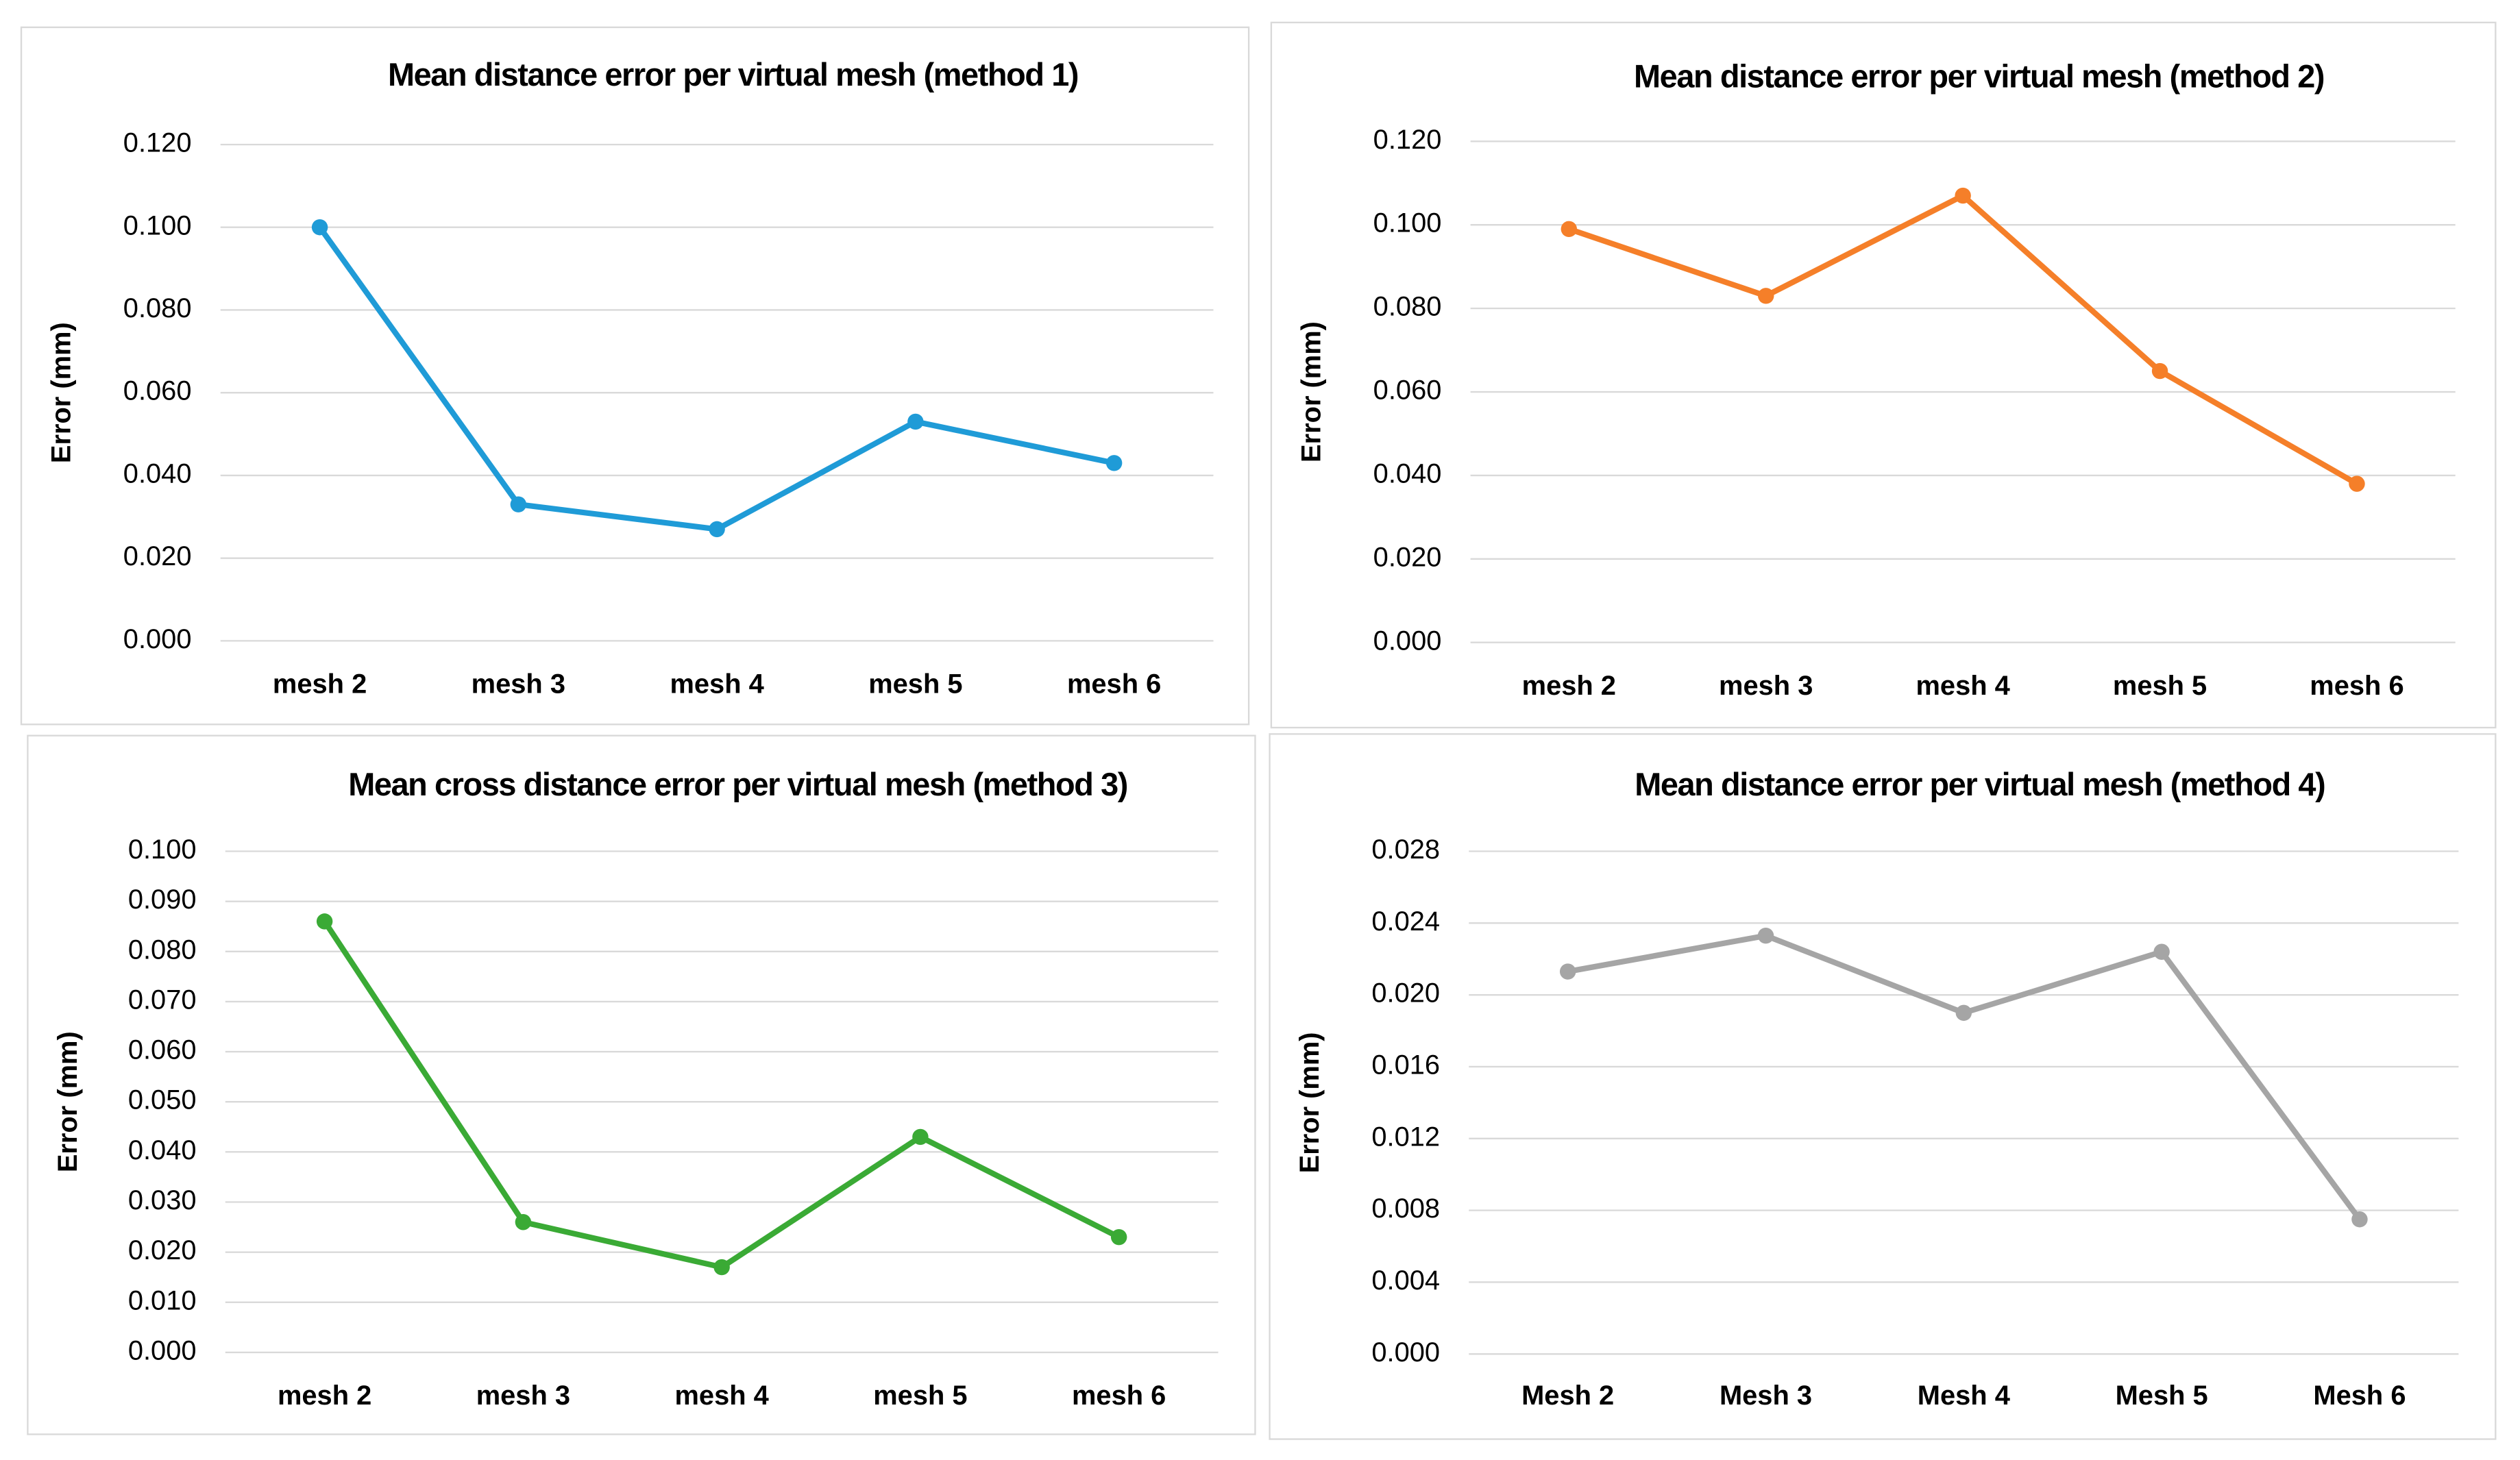  Describe the element at coordinates (1405, 1065) in the screenshot. I see `y-tick-label: 0.016` at that location.